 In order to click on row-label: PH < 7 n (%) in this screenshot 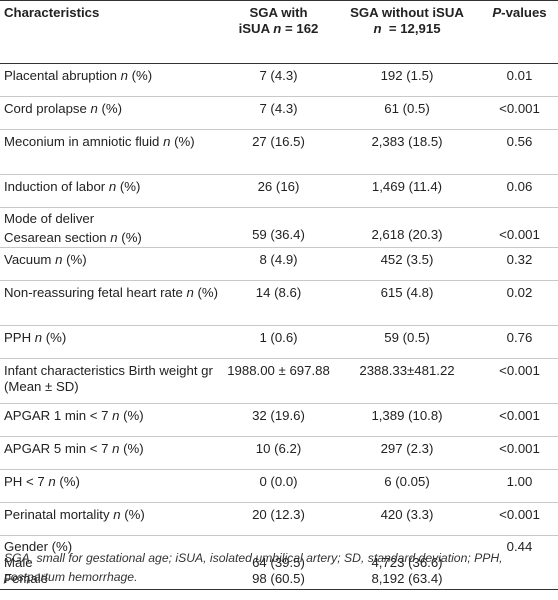, I will do `click(112, 486)`.